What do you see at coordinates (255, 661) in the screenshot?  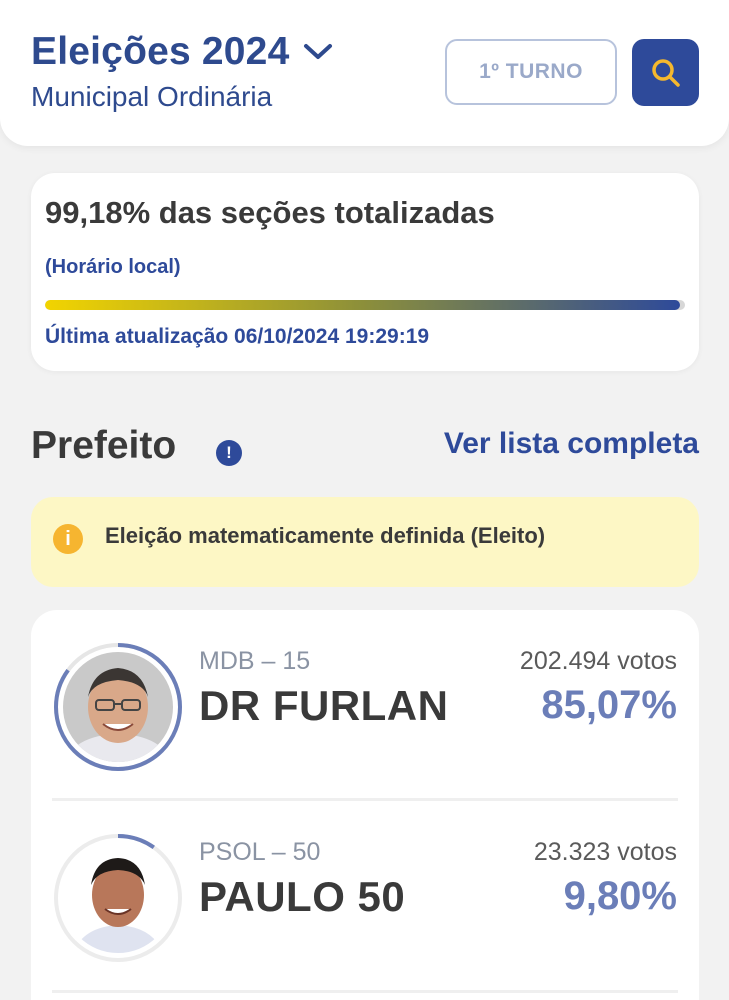 I see `candidate-party: MDB – 15` at bounding box center [255, 661].